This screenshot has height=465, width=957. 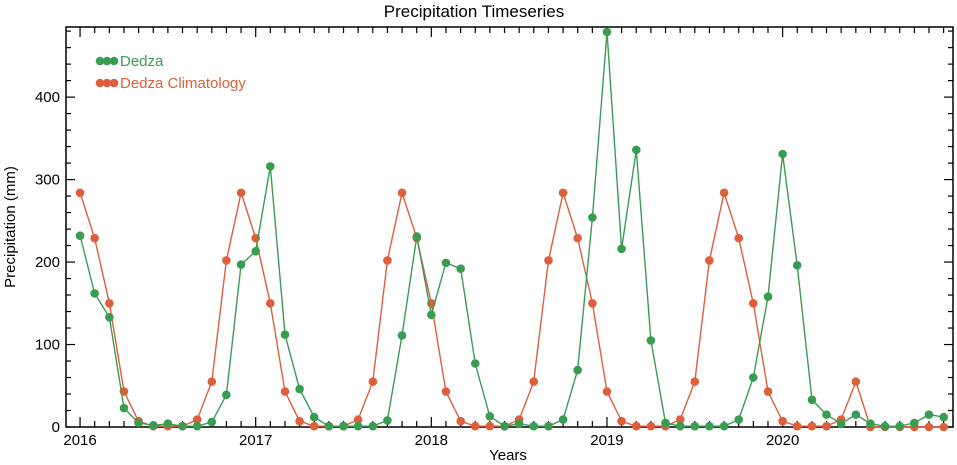 I want to click on y-tick-label: 200, so click(x=47, y=262).